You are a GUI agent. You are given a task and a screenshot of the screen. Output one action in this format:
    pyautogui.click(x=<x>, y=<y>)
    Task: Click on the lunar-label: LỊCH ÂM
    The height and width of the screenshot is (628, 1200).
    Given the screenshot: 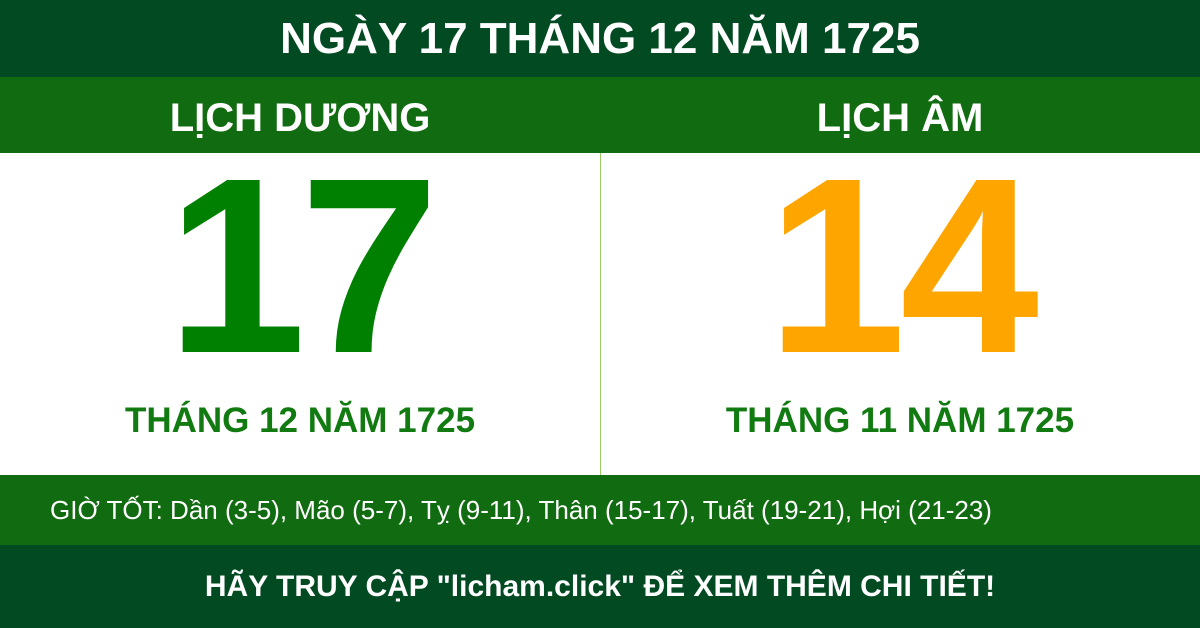 What is the action you would take?
    pyautogui.click(x=900, y=118)
    